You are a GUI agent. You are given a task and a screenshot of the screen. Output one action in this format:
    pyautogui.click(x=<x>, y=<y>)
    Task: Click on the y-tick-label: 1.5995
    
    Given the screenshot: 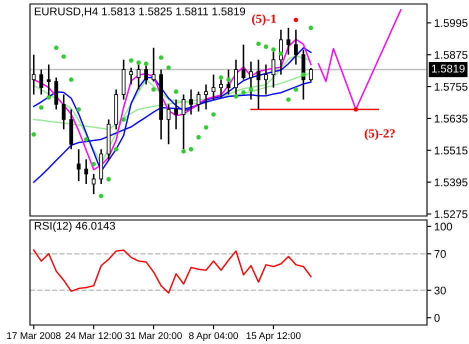 What is the action you would take?
    pyautogui.click(x=451, y=23)
    